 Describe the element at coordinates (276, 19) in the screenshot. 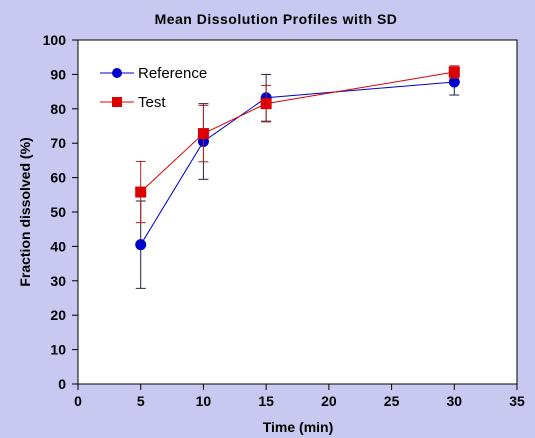

I see `chart-title: Mean Dissolution Profiles with SD` at that location.